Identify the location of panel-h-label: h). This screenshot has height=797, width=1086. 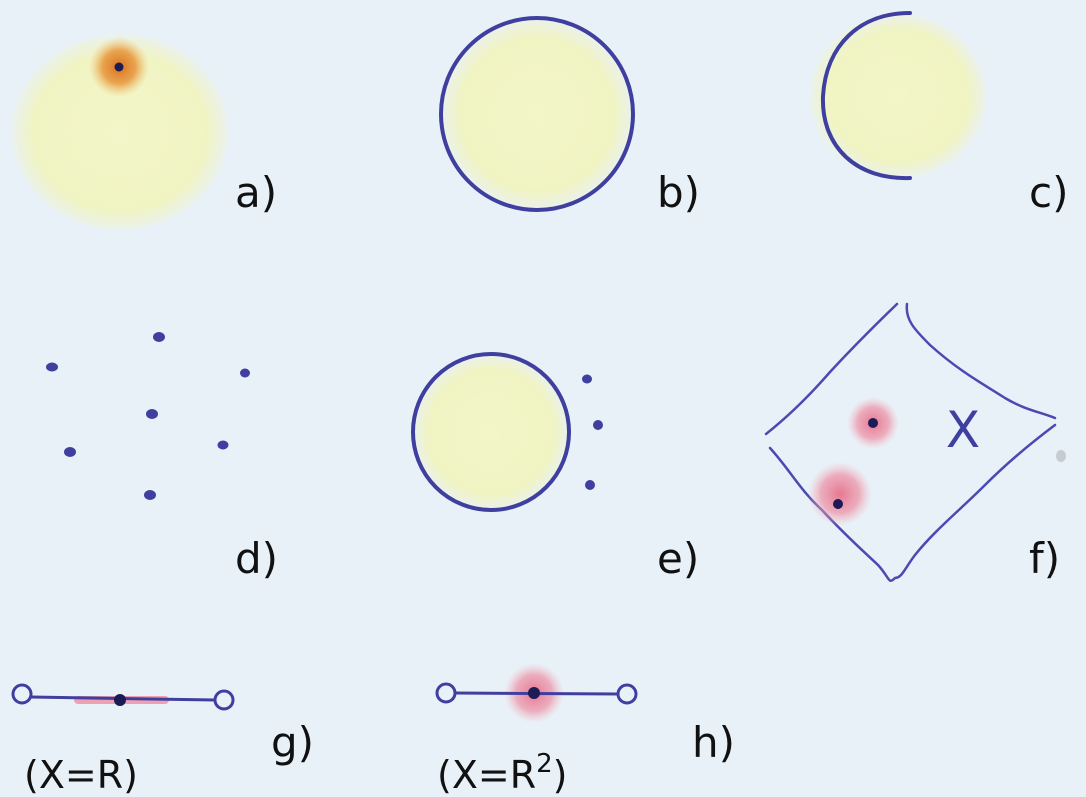
(714, 742).